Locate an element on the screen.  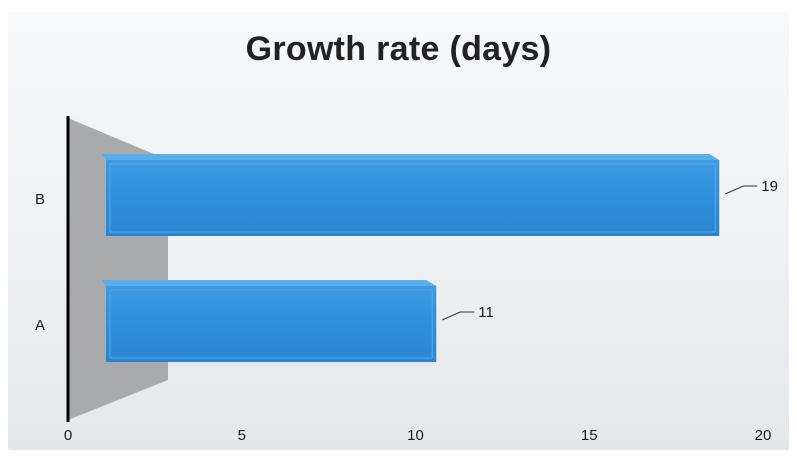
bar-top-A is located at coordinates (269, 283).